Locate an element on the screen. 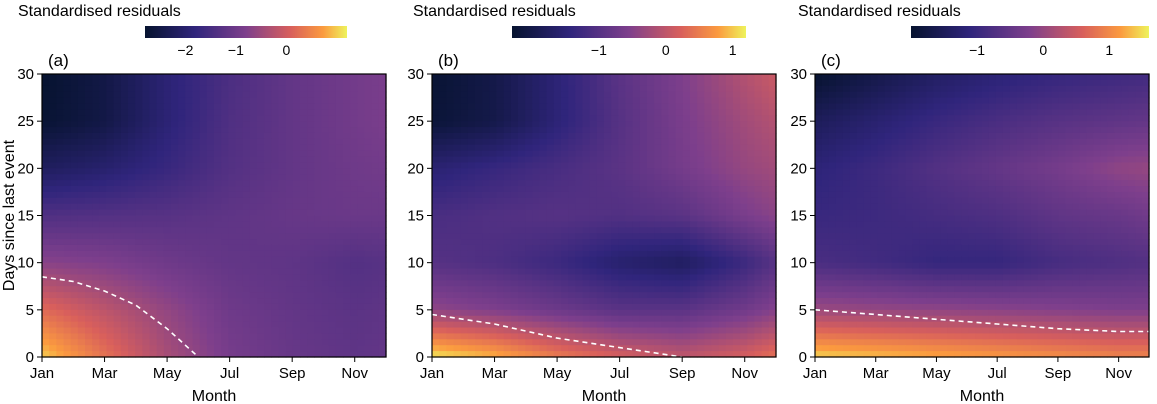  x-tick-label: Sep is located at coordinates (292, 373).